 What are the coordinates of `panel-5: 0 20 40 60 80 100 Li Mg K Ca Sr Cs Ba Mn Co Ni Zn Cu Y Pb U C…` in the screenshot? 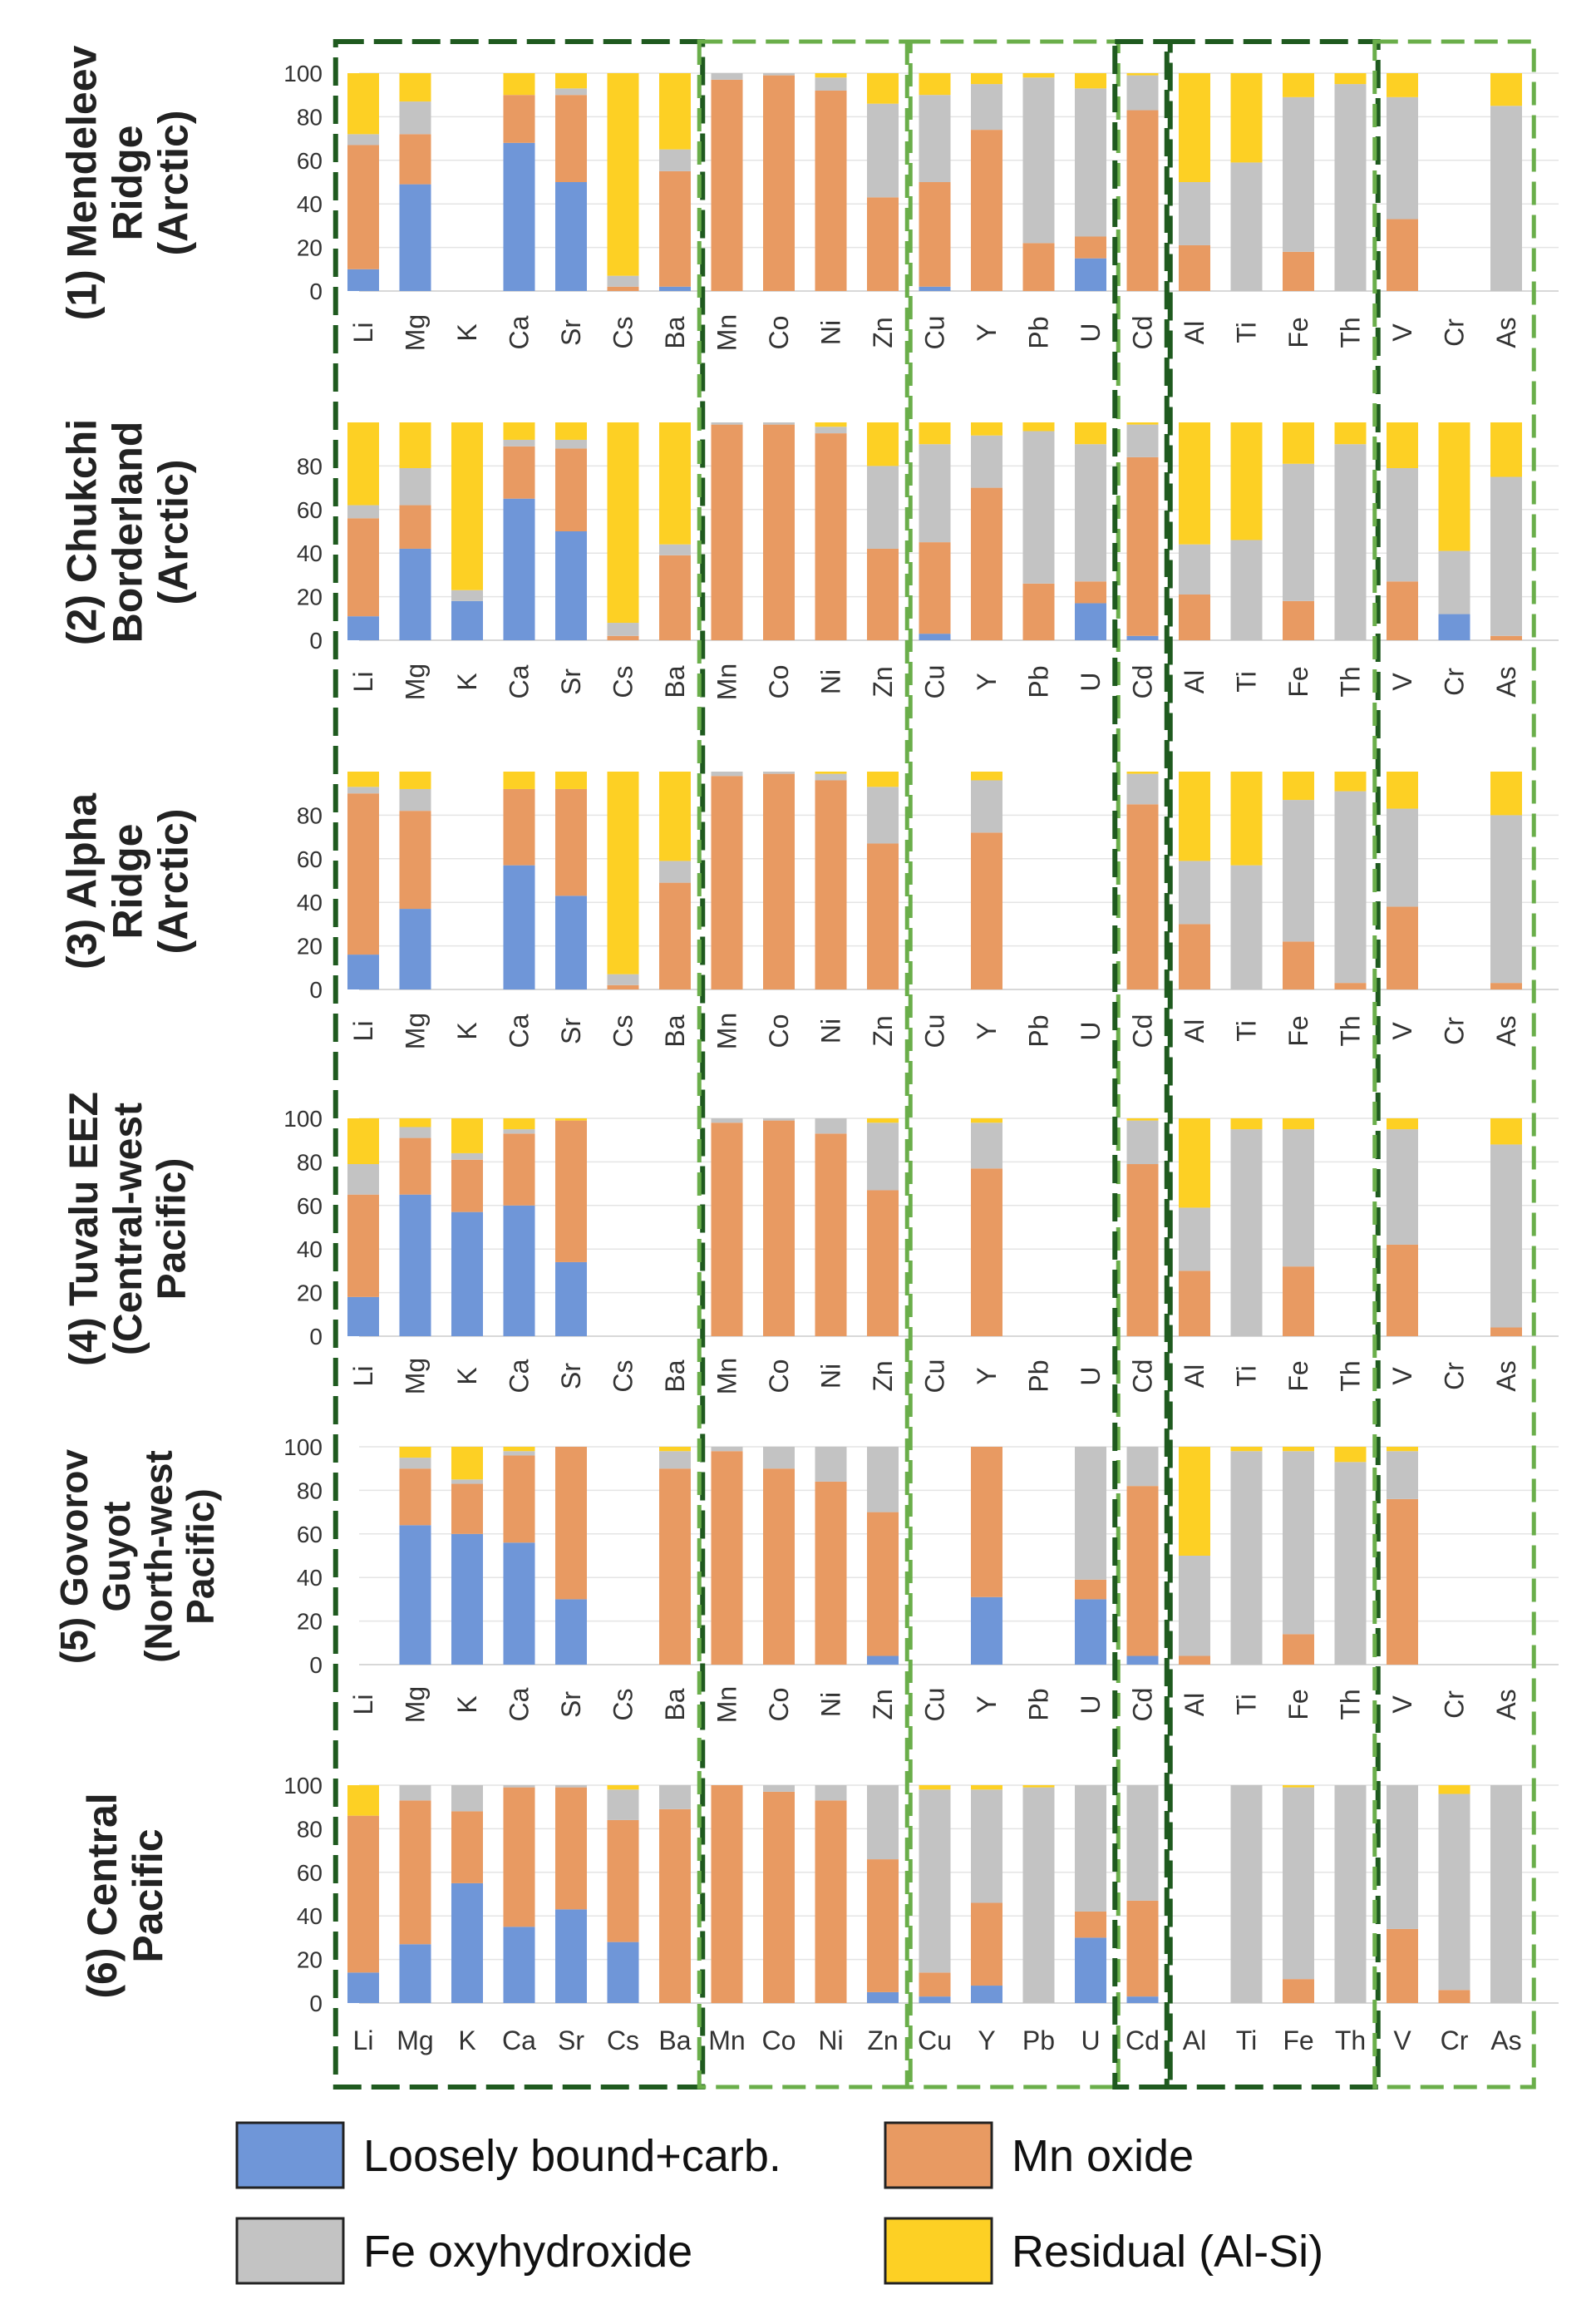 It's located at (805, 1578).